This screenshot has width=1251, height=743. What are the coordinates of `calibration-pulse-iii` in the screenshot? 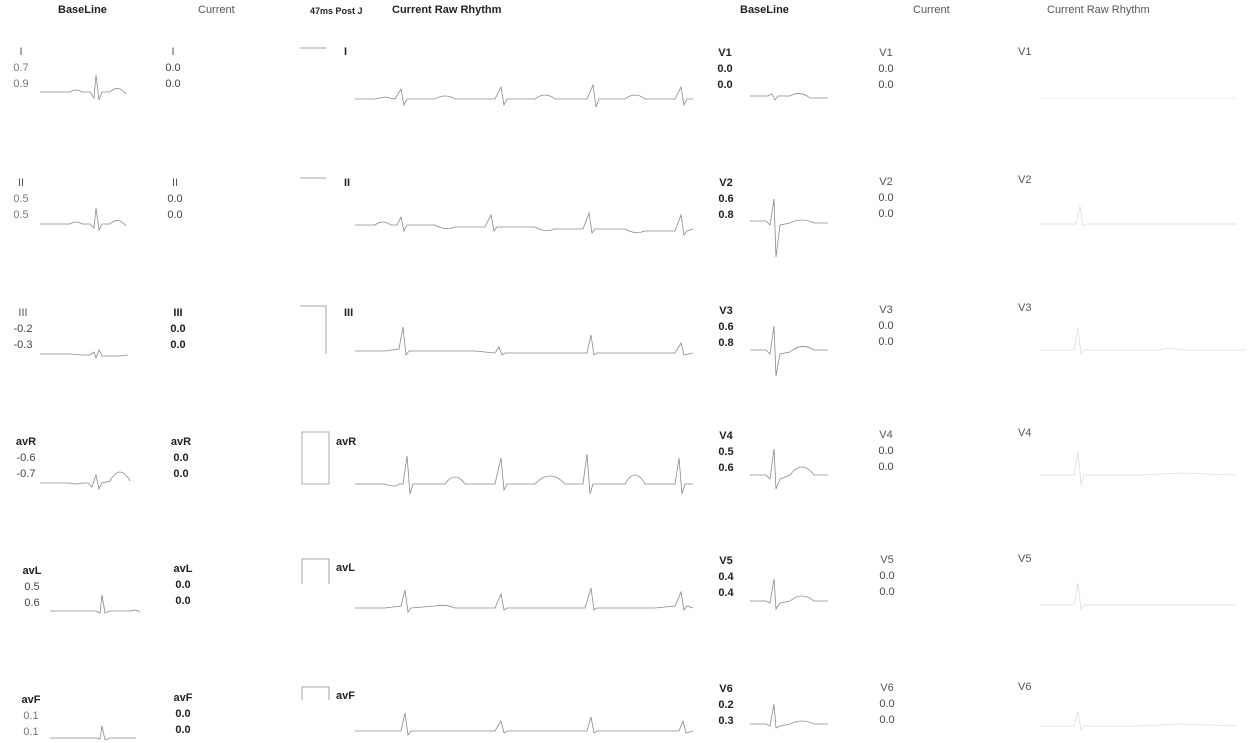 It's located at (313, 329).